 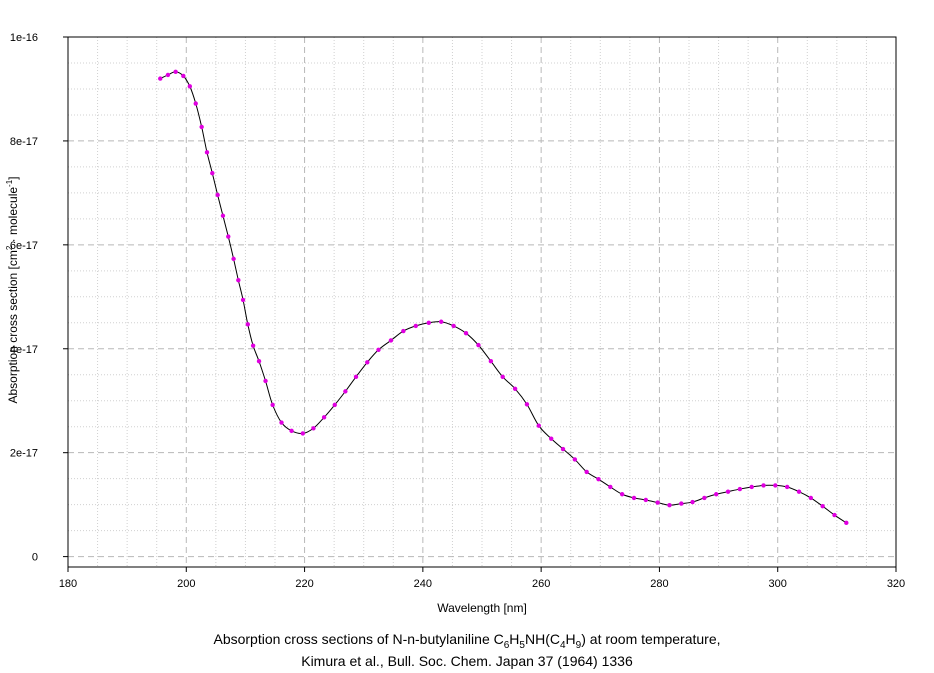 What do you see at coordinates (24, 454) in the screenshot?
I see `y-tick-label: 2e-17` at bounding box center [24, 454].